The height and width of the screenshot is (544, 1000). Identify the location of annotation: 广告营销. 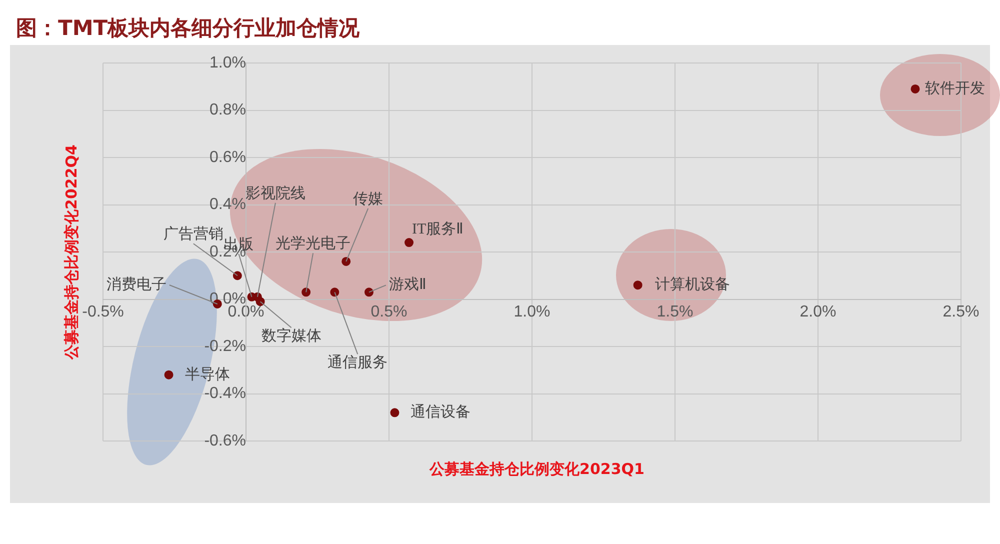
(193, 234).